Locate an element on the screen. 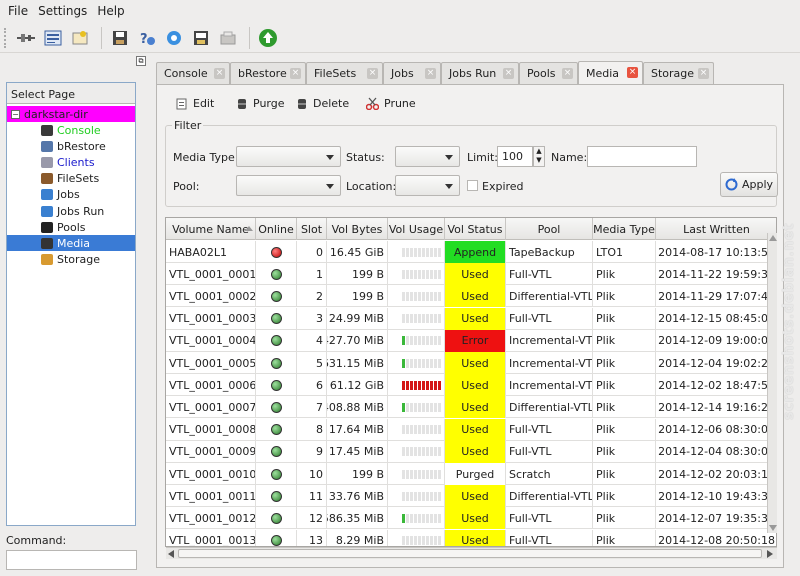  command-input is located at coordinates (71, 560).